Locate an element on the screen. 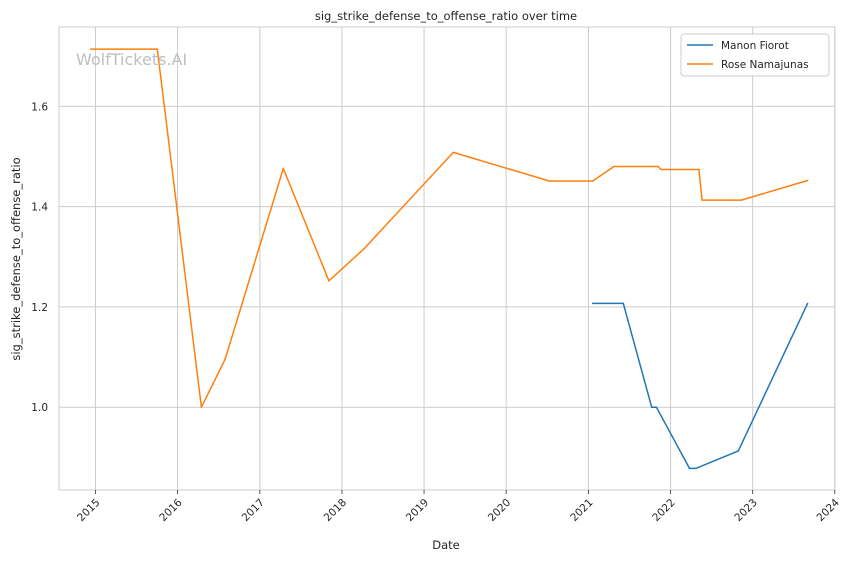 The width and height of the screenshot is (851, 561). legend: Manon Fiorot Rose Namajunas is located at coordinates (755, 55).